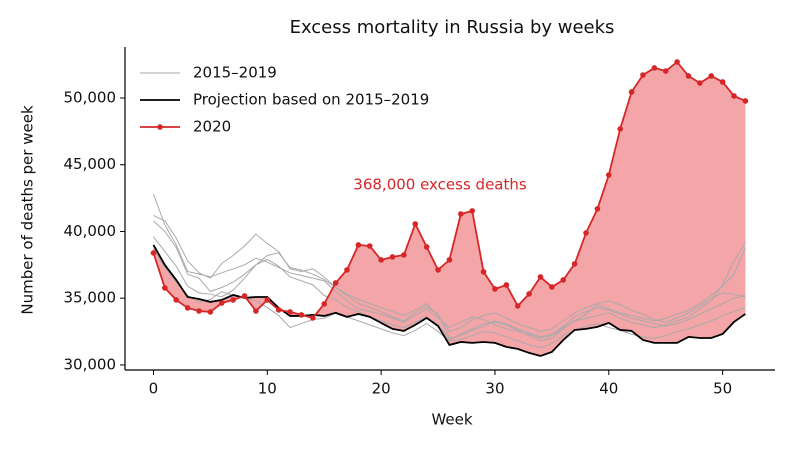  What do you see at coordinates (90, 298) in the screenshot?
I see `y-tick-label: 35,000` at bounding box center [90, 298].